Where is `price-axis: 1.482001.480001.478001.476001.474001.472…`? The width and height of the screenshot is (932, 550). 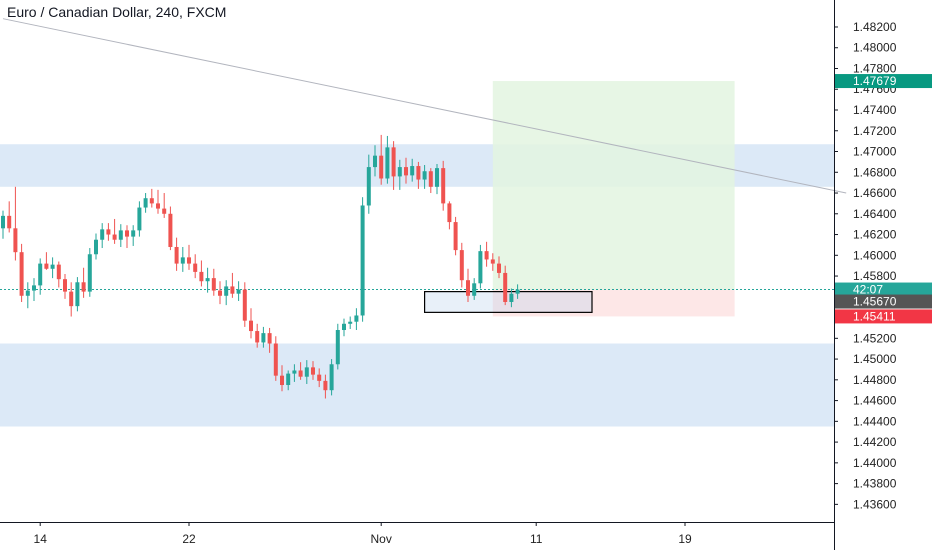
price-axis: 1.482001.480001.478001.476001.474001.472… is located at coordinates (865, 275).